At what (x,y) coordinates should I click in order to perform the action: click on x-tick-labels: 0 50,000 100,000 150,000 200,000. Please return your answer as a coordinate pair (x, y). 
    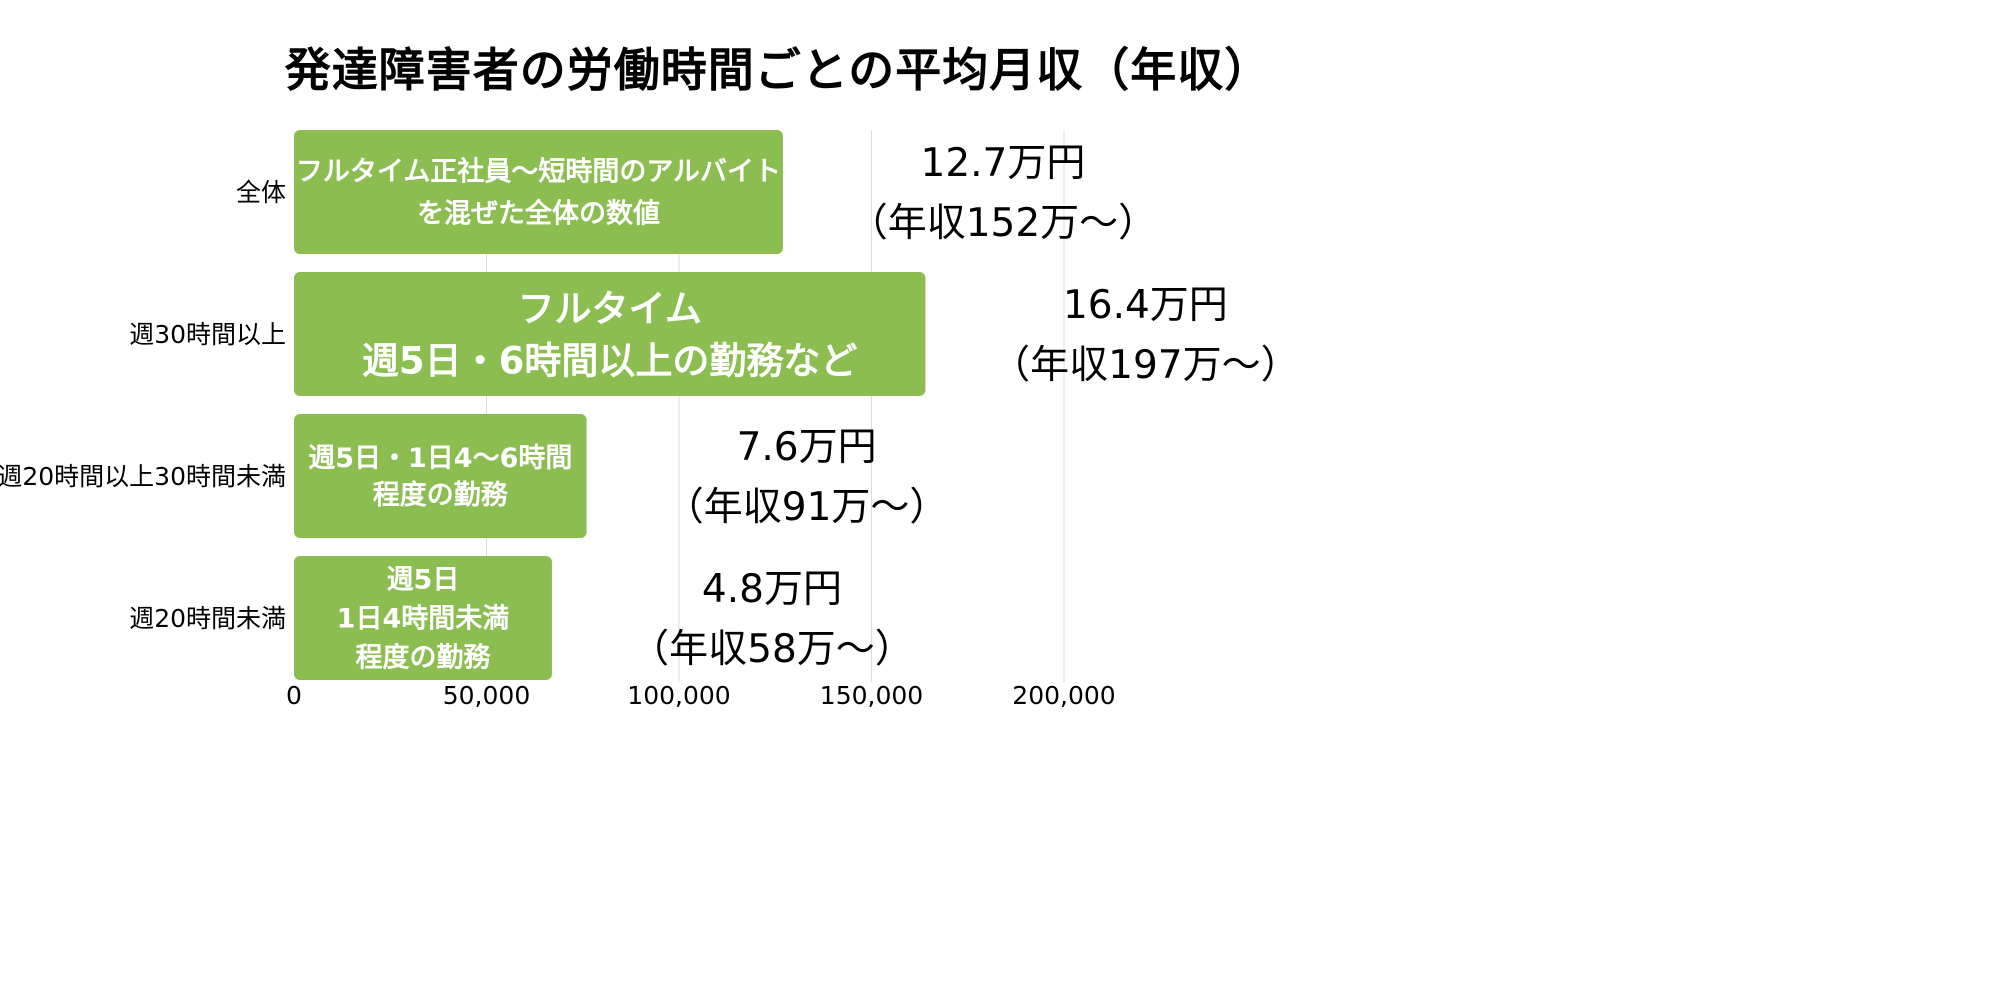
    Looking at the image, I should click on (701, 695).